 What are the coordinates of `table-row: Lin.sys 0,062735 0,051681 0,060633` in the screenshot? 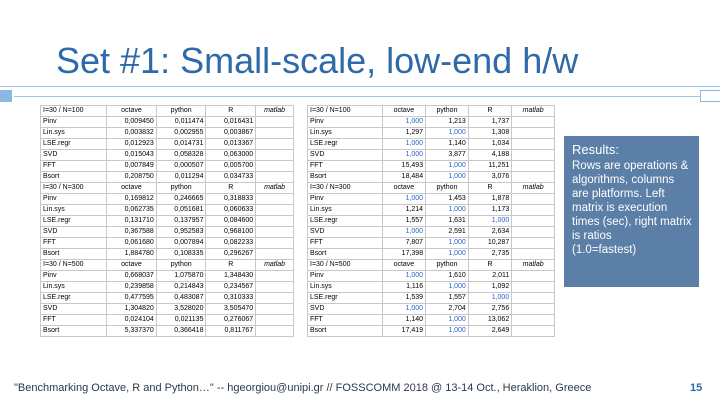 It's located at (166, 210).